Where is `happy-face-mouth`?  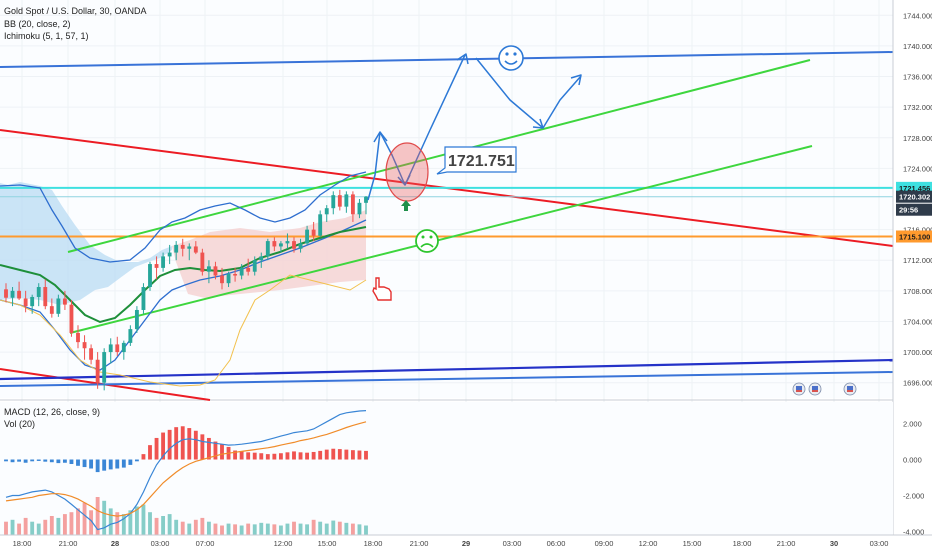 happy-face-mouth is located at coordinates (511, 62).